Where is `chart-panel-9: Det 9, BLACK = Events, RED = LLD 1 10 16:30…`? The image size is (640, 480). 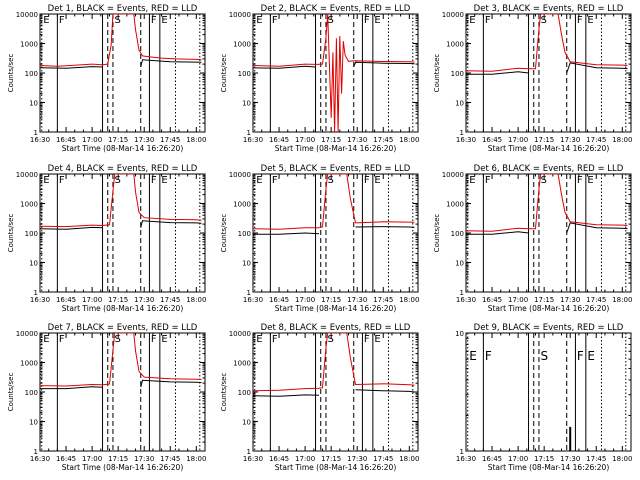 chart-panel-9: Det 9, BLACK = Events, RED = LLD 1 10 16:30… is located at coordinates (543, 397).